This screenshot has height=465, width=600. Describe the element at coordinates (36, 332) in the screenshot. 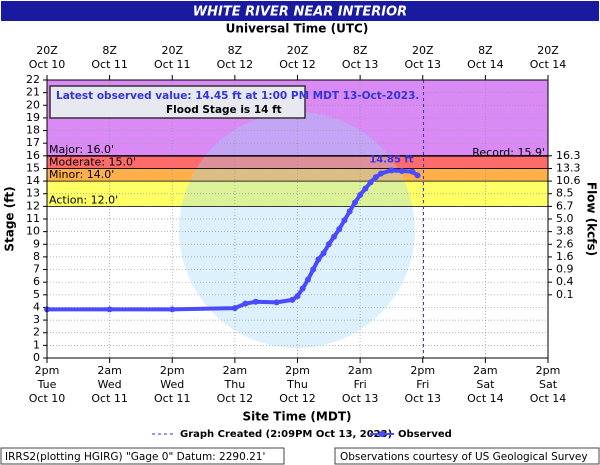

I see `y-tick-label: 2` at that location.